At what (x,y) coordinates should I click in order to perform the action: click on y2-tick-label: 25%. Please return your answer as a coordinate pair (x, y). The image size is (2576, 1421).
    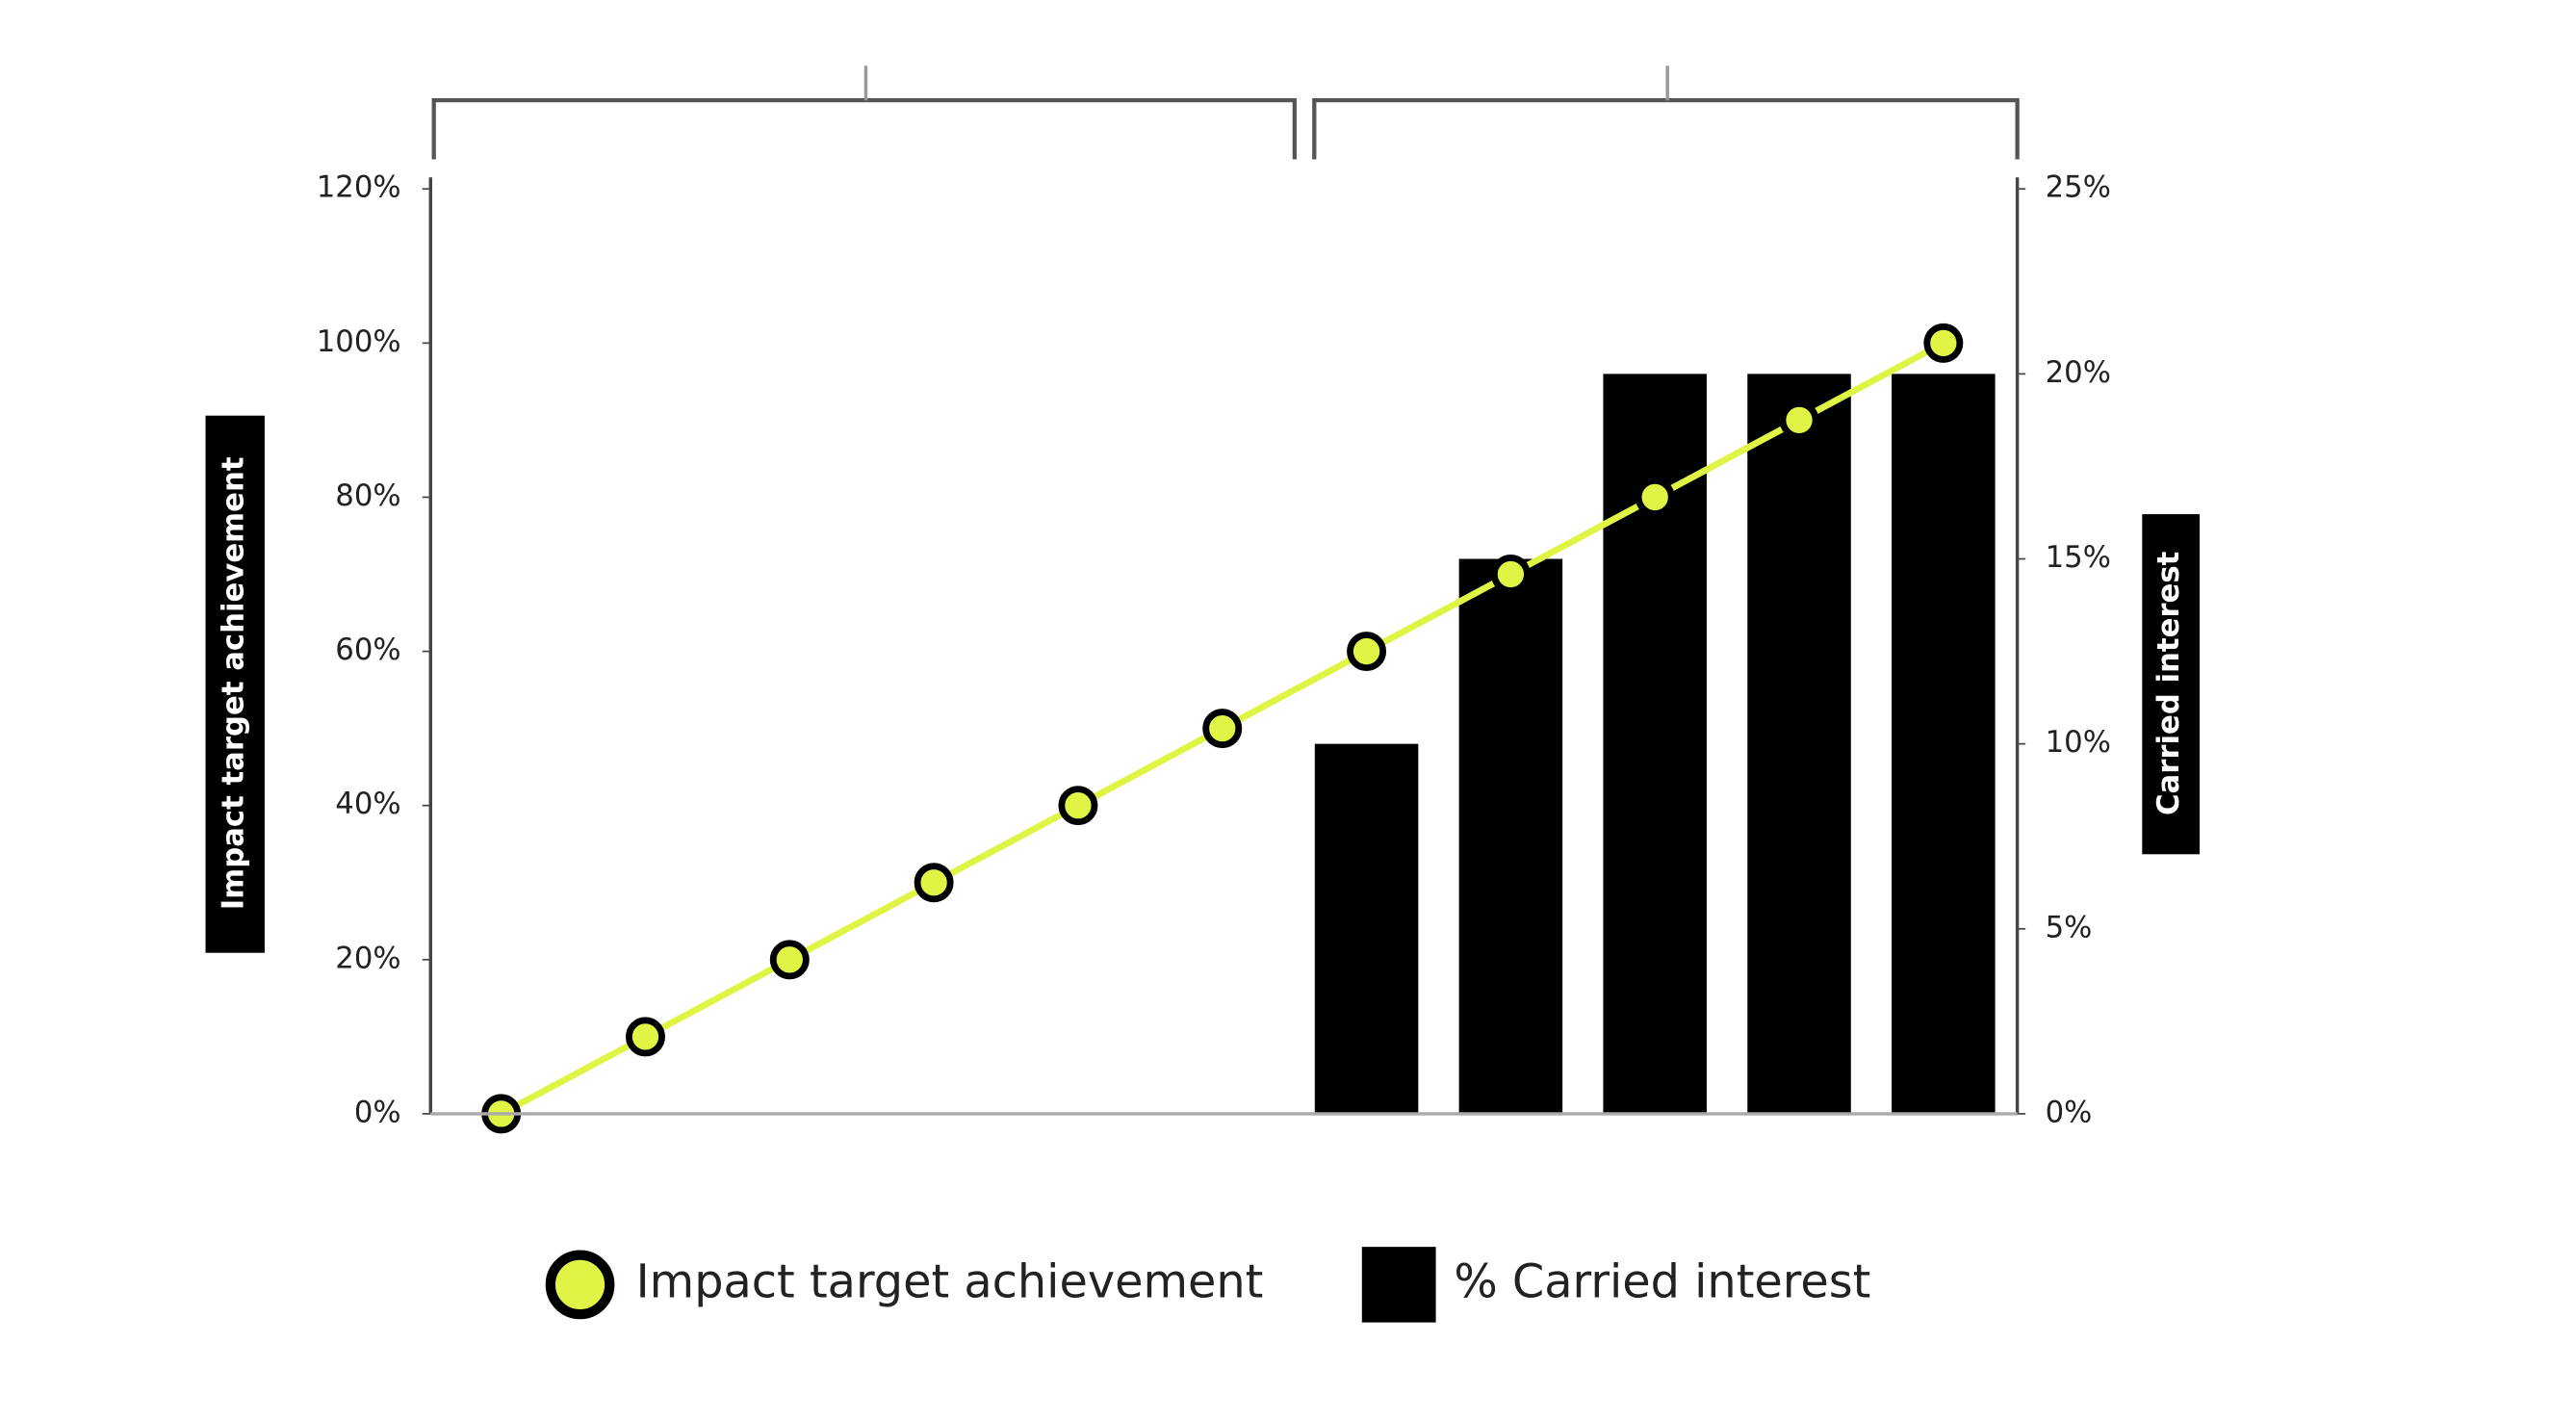
    Looking at the image, I should click on (2078, 187).